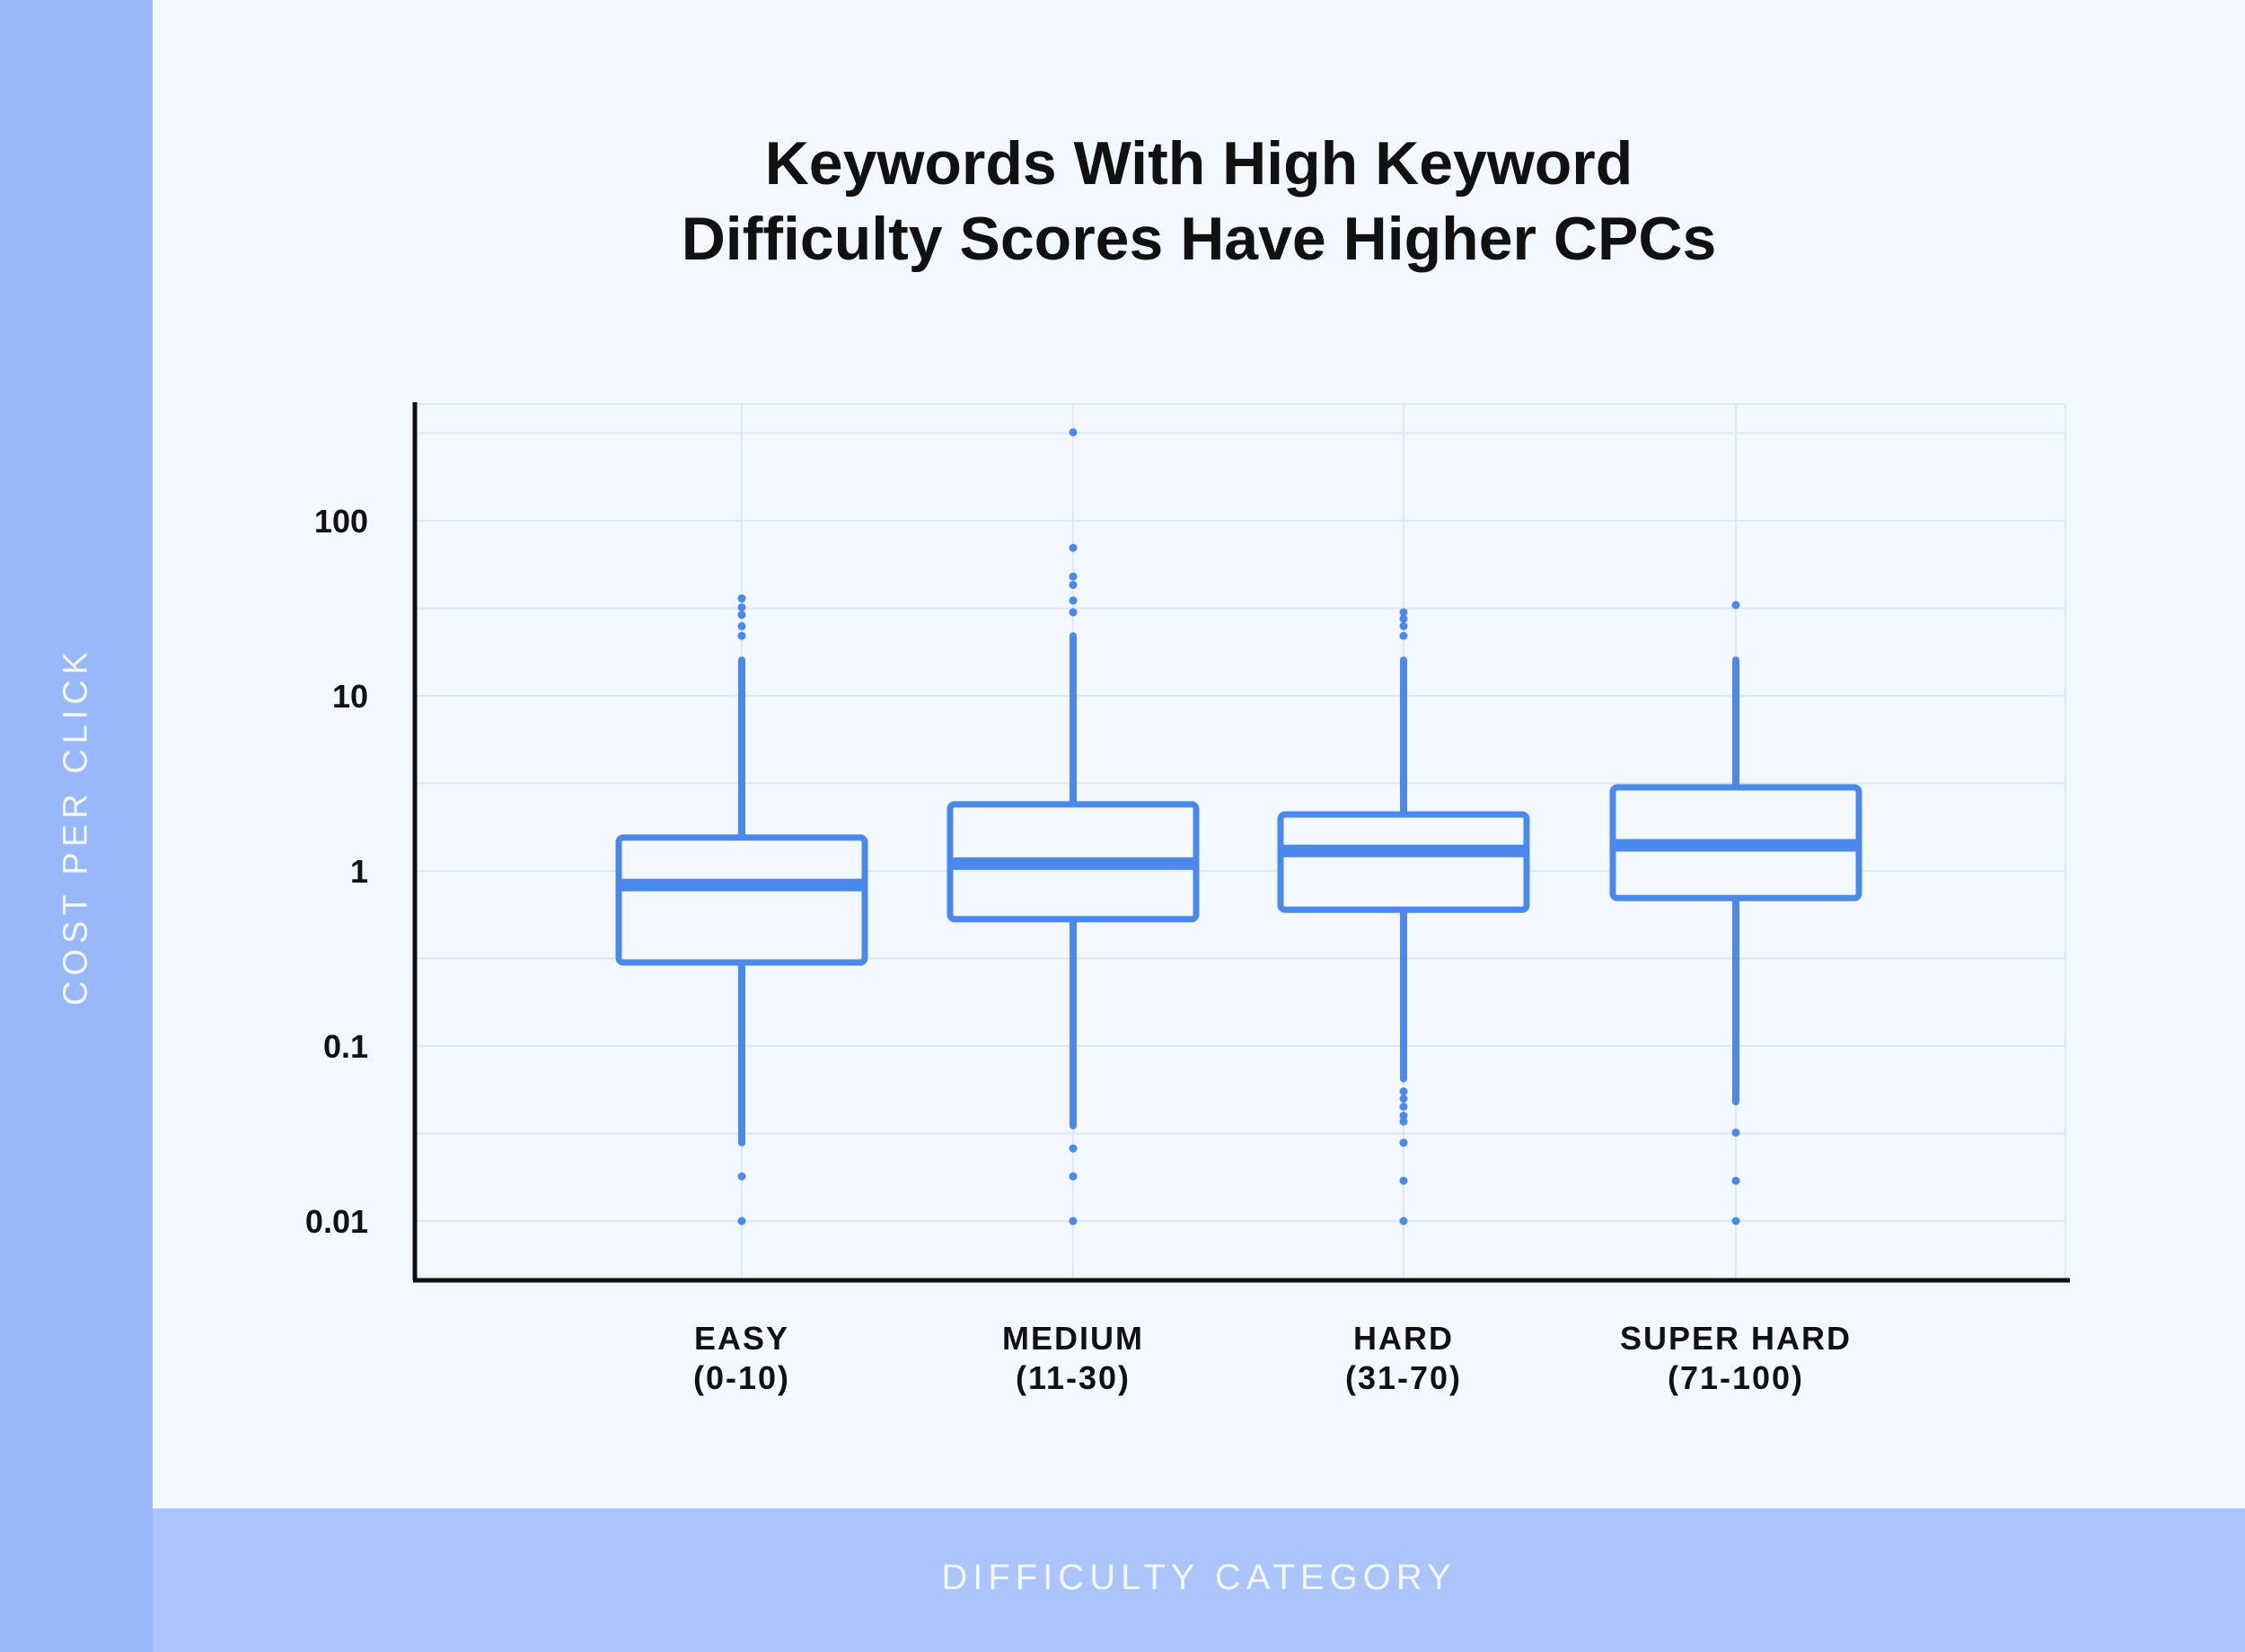 Image resolution: width=2245 pixels, height=1652 pixels. What do you see at coordinates (359, 872) in the screenshot?
I see `y-tick-label: 1` at bounding box center [359, 872].